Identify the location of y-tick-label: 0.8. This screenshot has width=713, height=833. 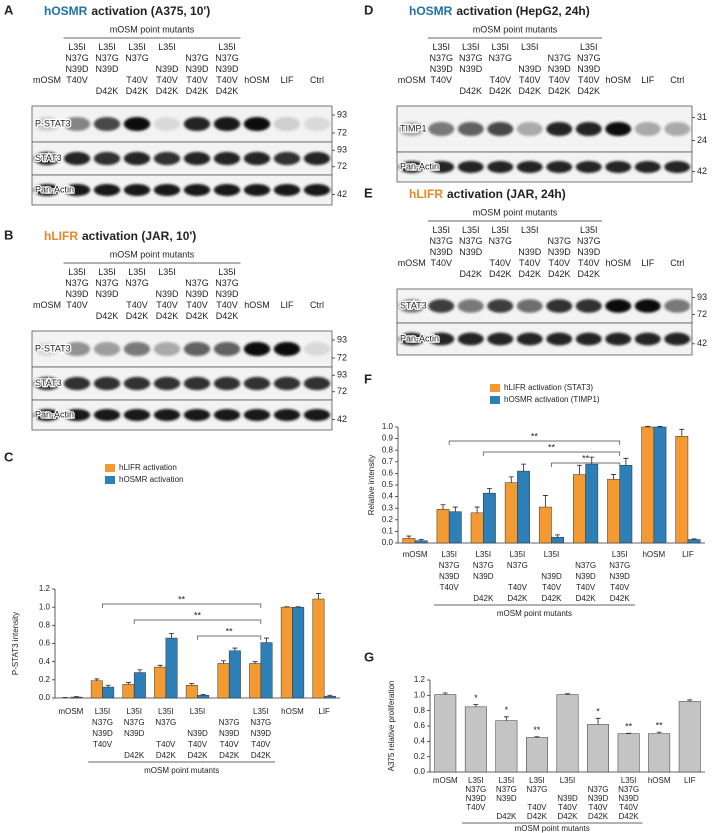
(420, 710).